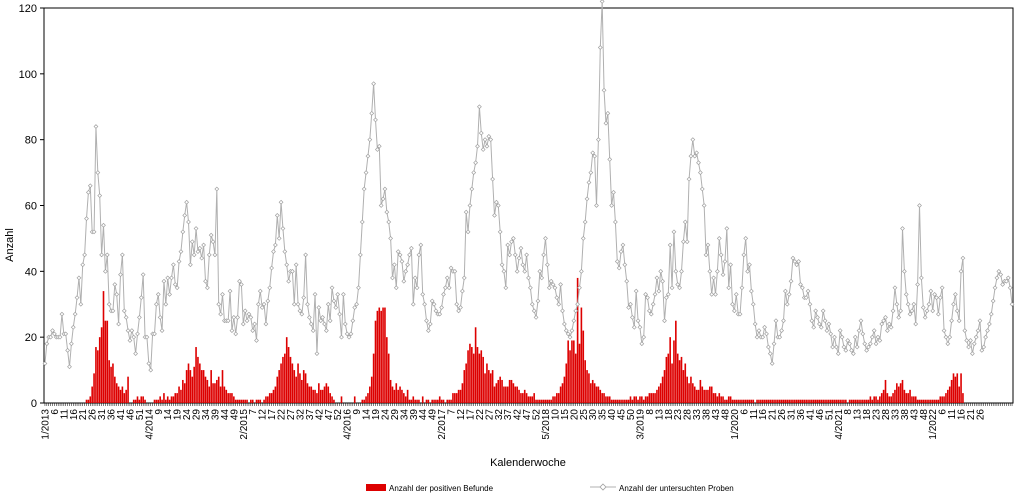 Image resolution: width=1024 pixels, height=499 pixels. Describe the element at coordinates (319, 415) in the screenshot. I see `x-tick-label: 42` at that location.